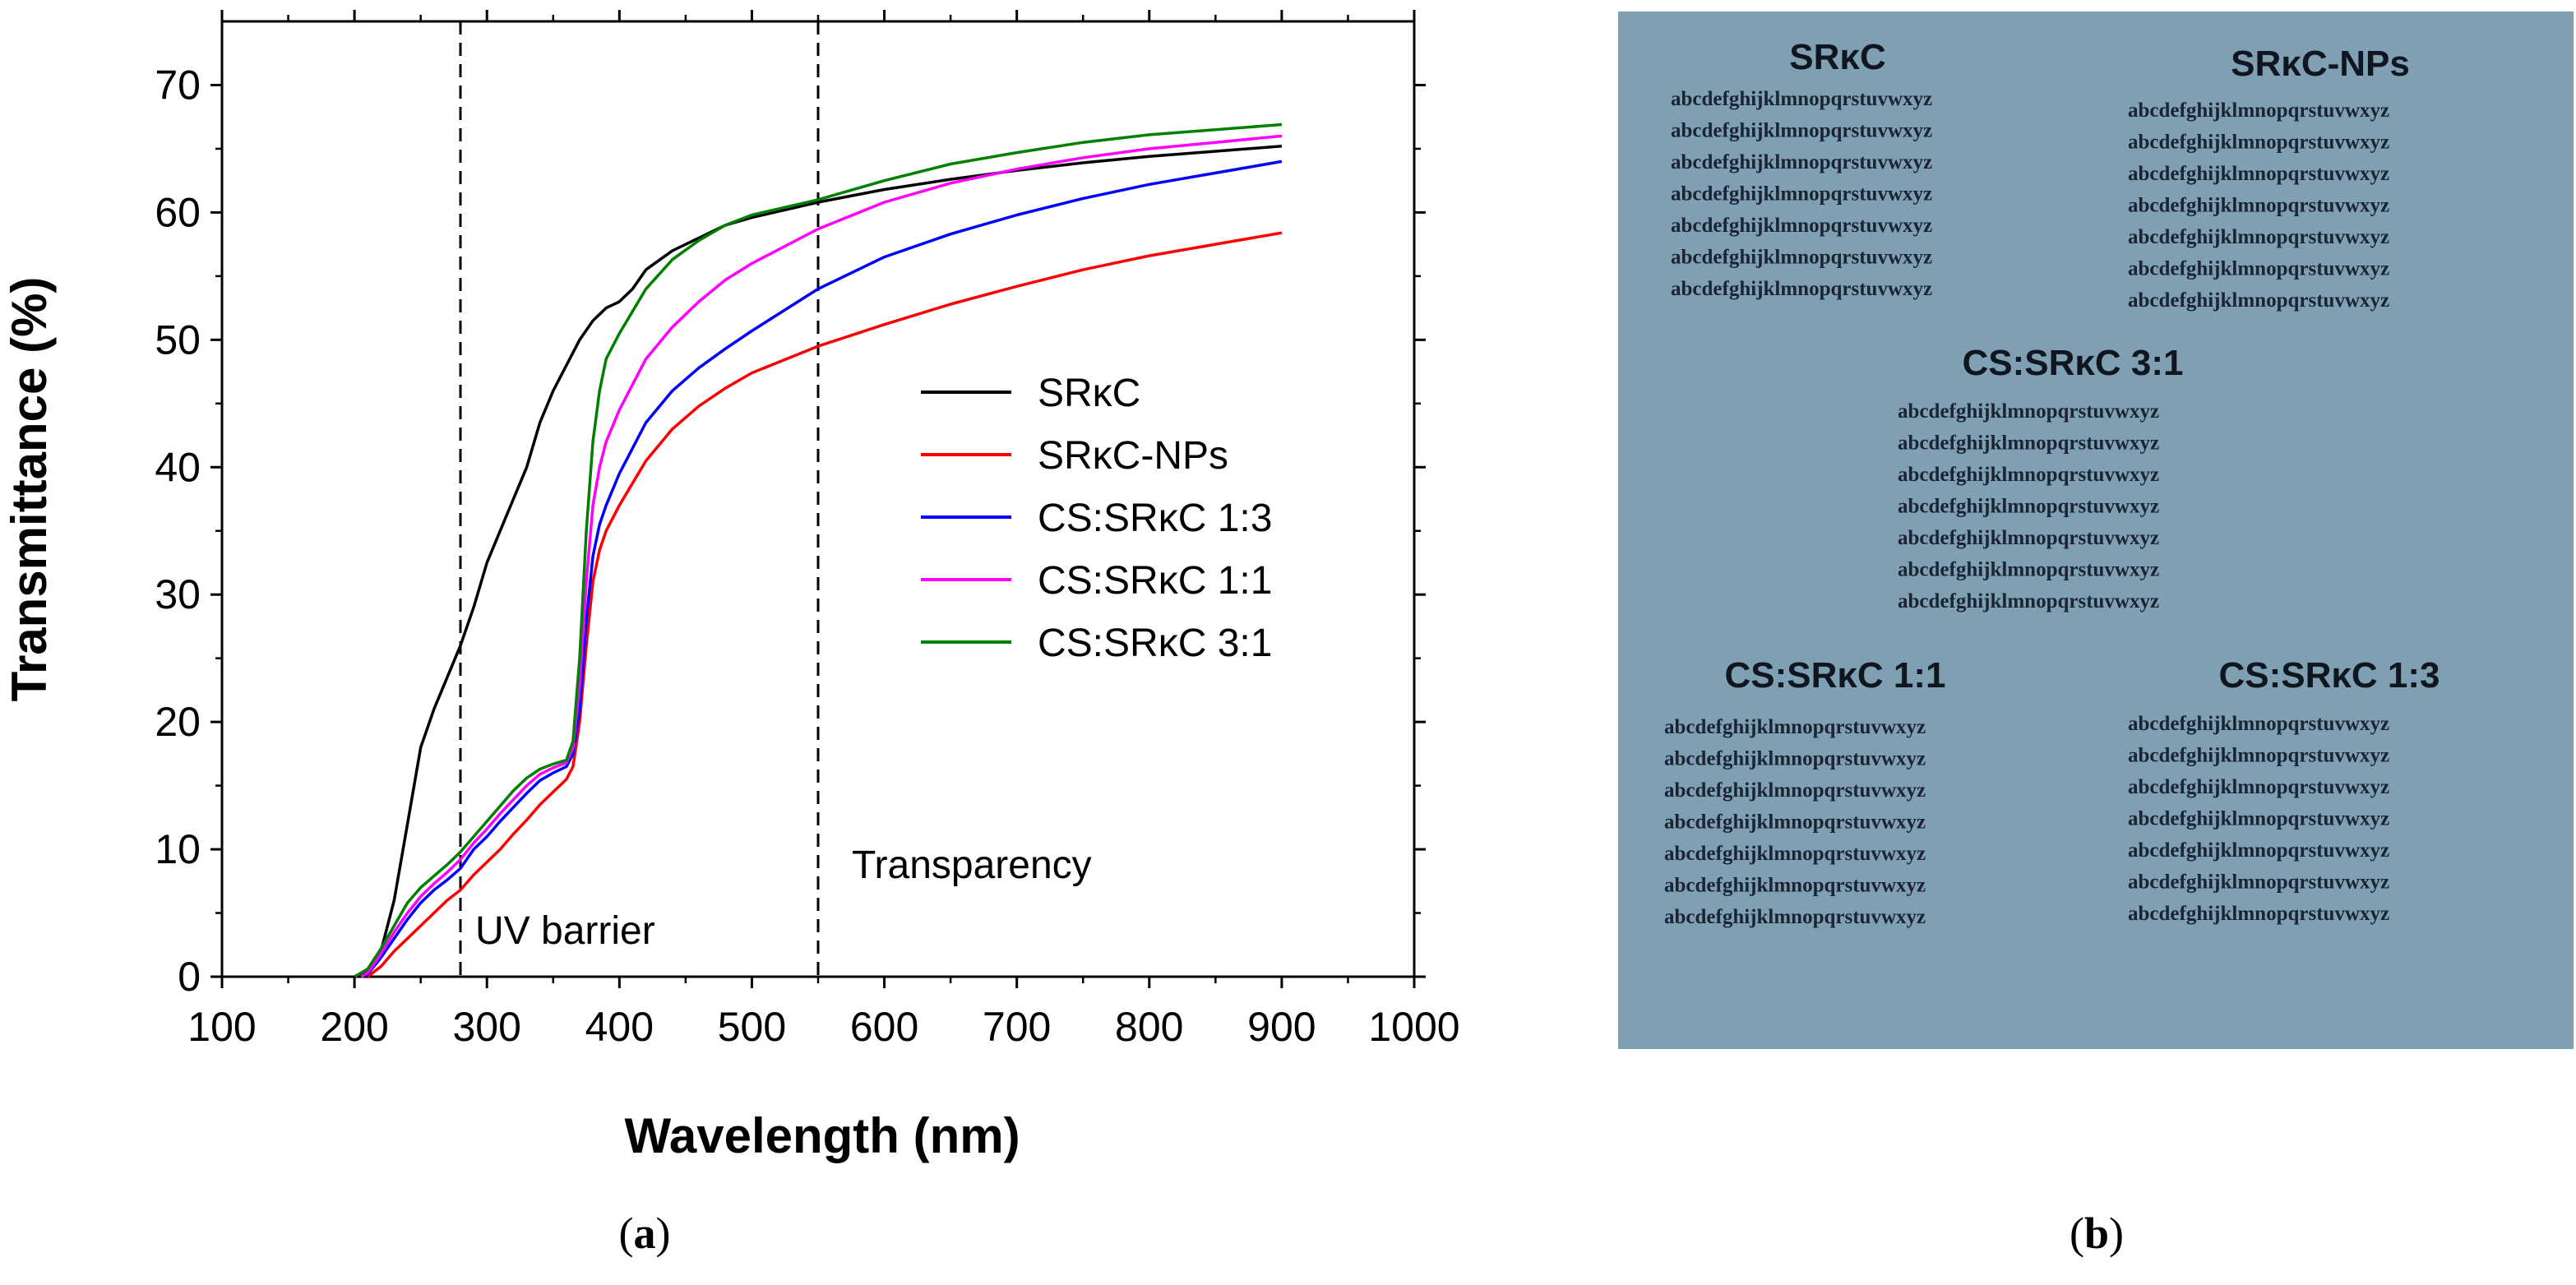 Image resolution: width=2576 pixels, height=1285 pixels. Describe the element at coordinates (1281, 1027) in the screenshot. I see `x-tick-label-8: 900` at that location.